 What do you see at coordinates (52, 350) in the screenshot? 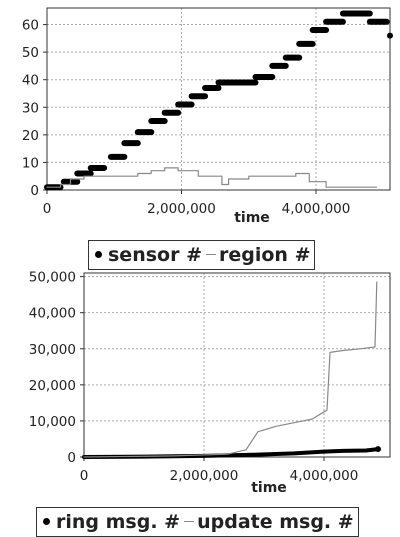
I see `y-tick-label: 30,000` at bounding box center [52, 350].